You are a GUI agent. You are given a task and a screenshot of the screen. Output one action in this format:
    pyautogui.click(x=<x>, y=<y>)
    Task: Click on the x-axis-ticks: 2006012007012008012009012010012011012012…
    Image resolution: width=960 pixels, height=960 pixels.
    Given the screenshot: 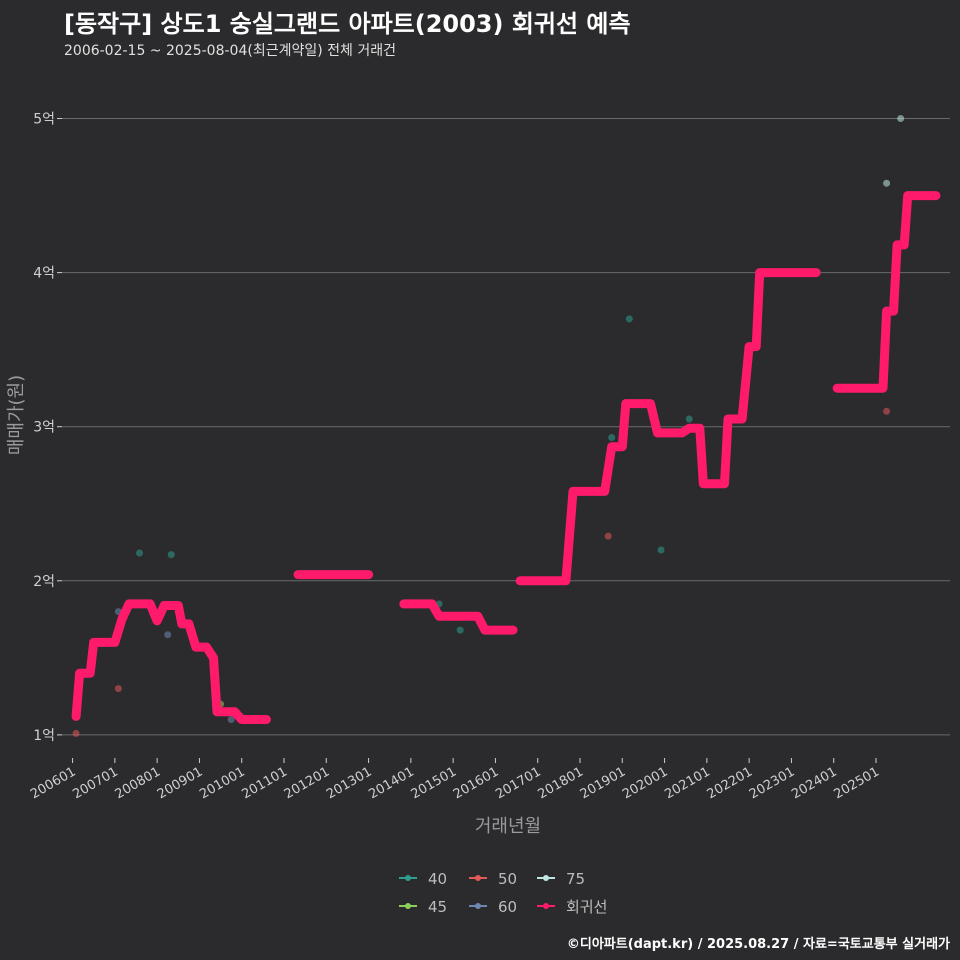 What is the action you would take?
    pyautogui.click(x=455, y=780)
    